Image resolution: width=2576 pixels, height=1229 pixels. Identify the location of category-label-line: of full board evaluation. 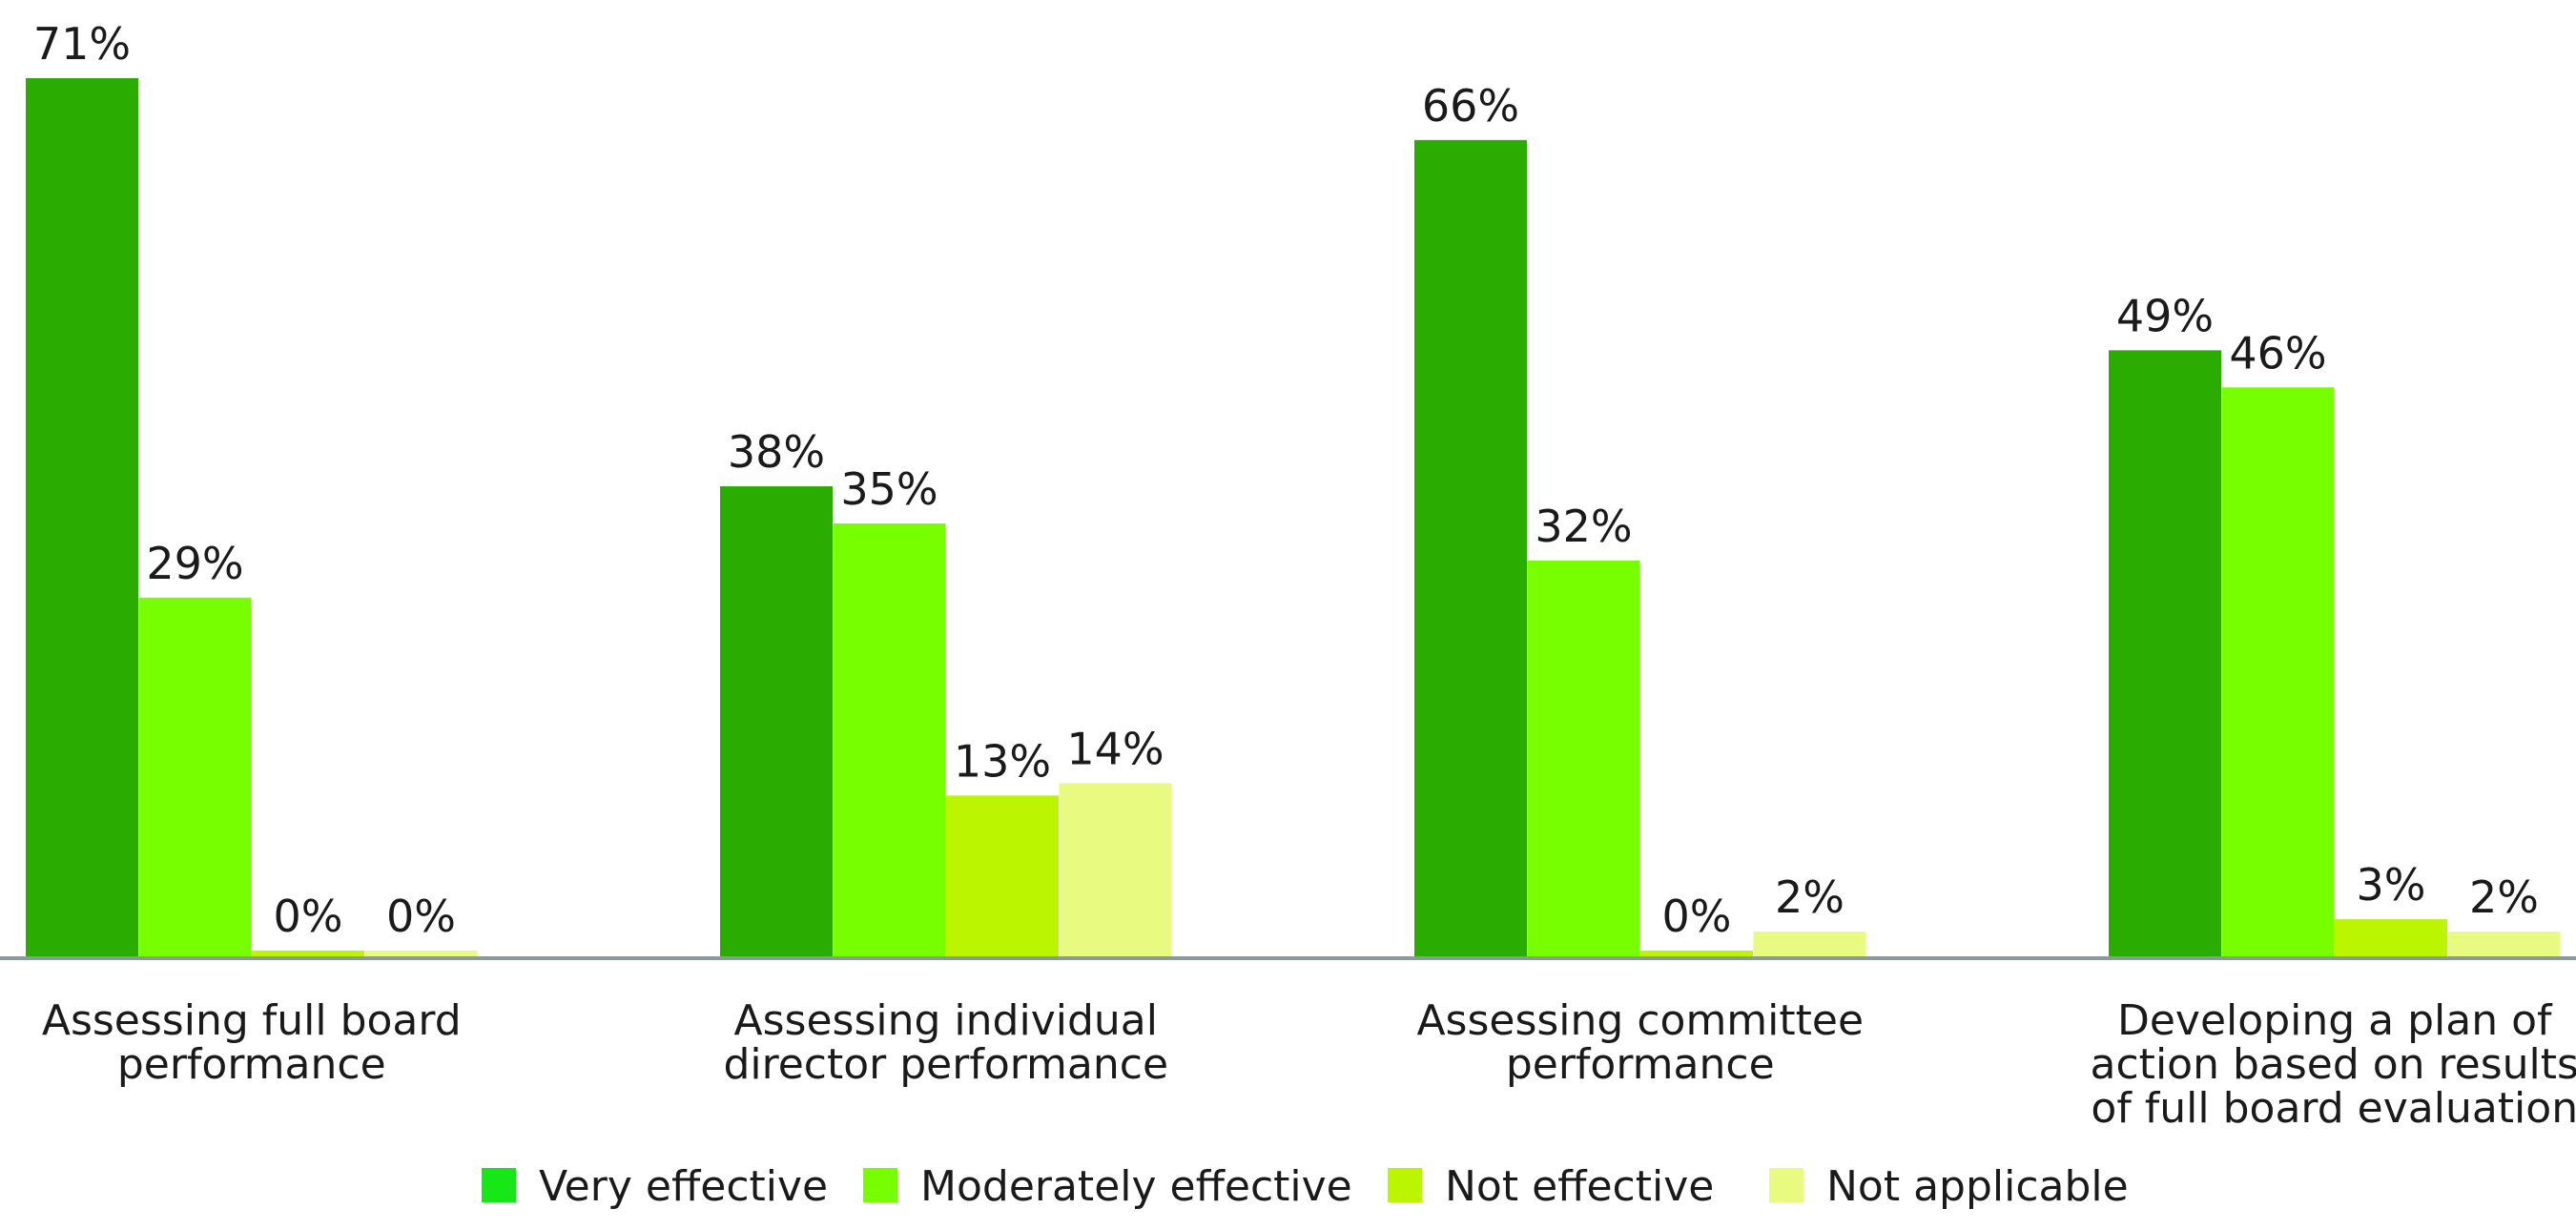
(2333, 1108).